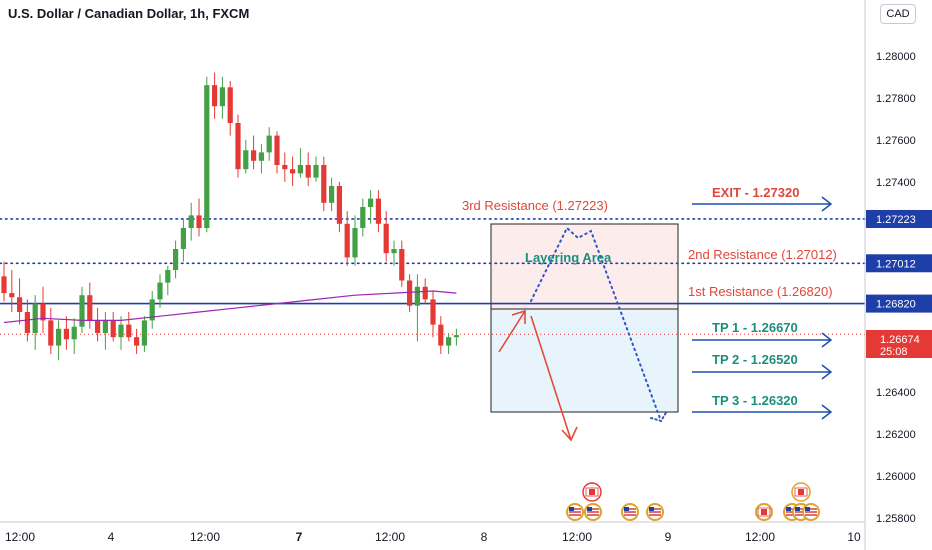  I want to click on resistance-2-label: 2nd Resistance (1.27012), so click(762, 254).